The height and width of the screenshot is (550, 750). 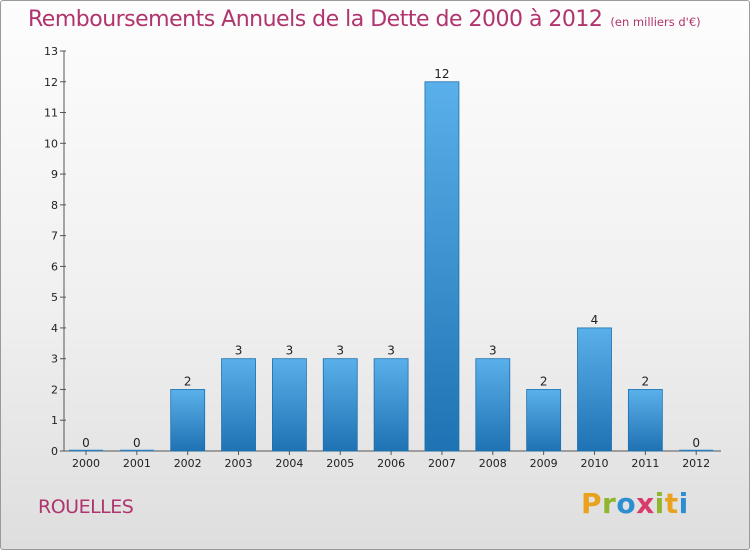 What do you see at coordinates (137, 463) in the screenshot?
I see `x-tick-label: 2001` at bounding box center [137, 463].